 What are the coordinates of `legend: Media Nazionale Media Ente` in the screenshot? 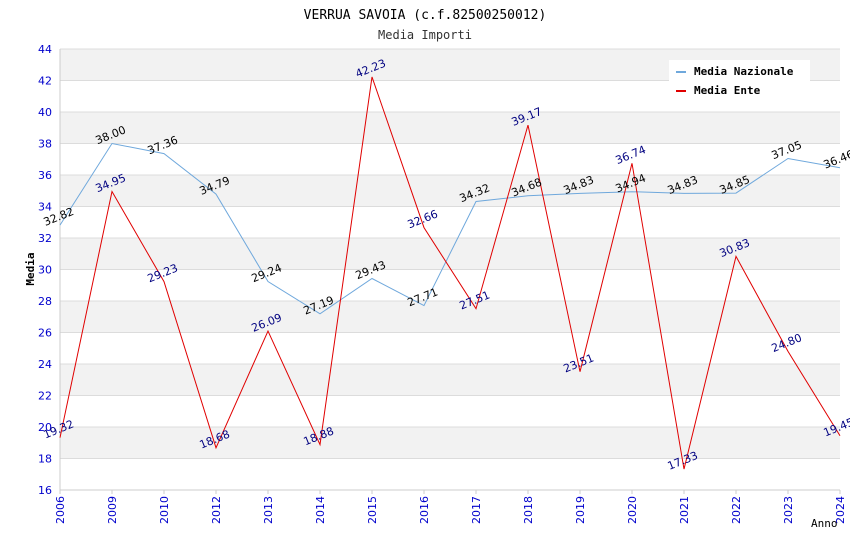 It's located at (739, 81).